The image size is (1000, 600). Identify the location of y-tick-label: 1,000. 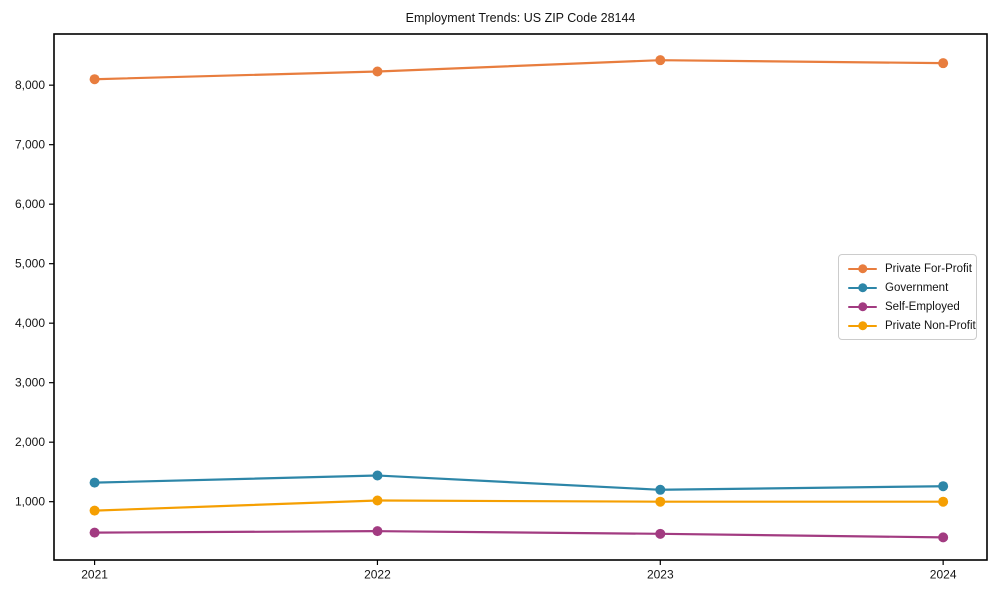
(30, 502).